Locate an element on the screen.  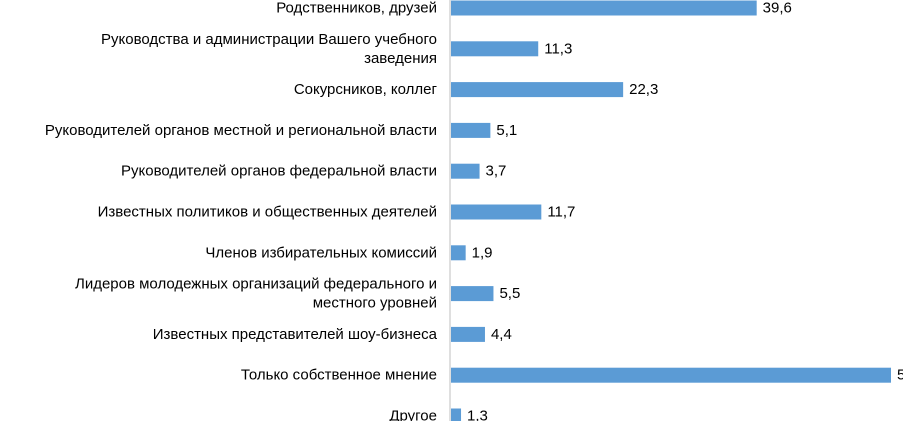
category-label: Другое is located at coordinates (413, 414).